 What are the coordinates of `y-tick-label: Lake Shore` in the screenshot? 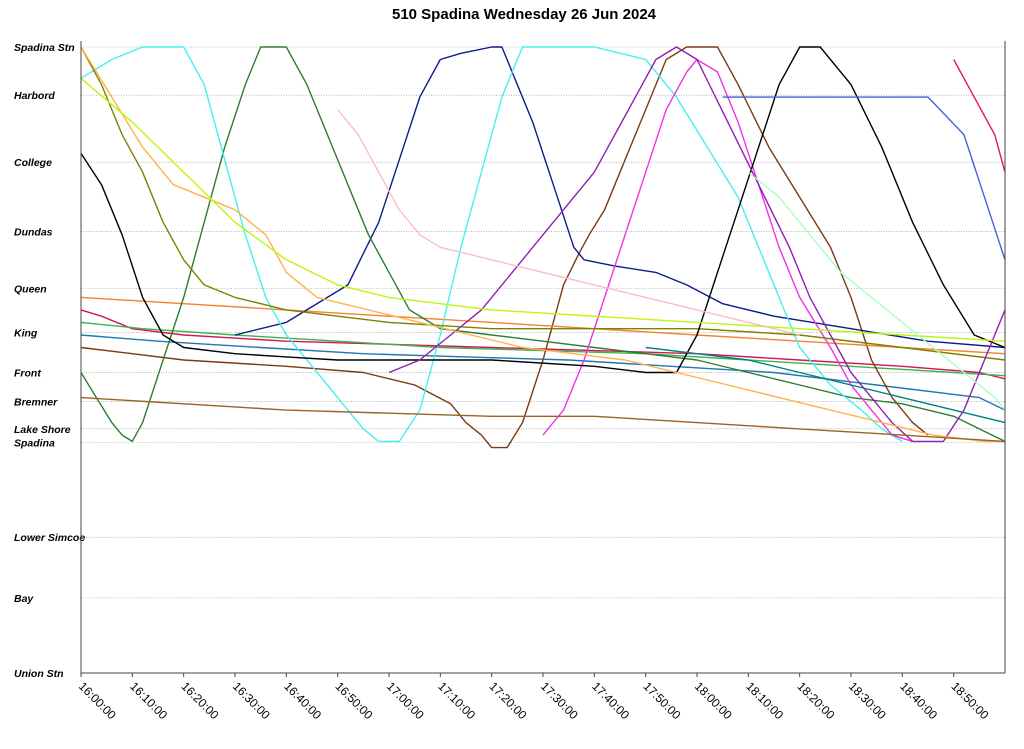 It's located at (42, 430).